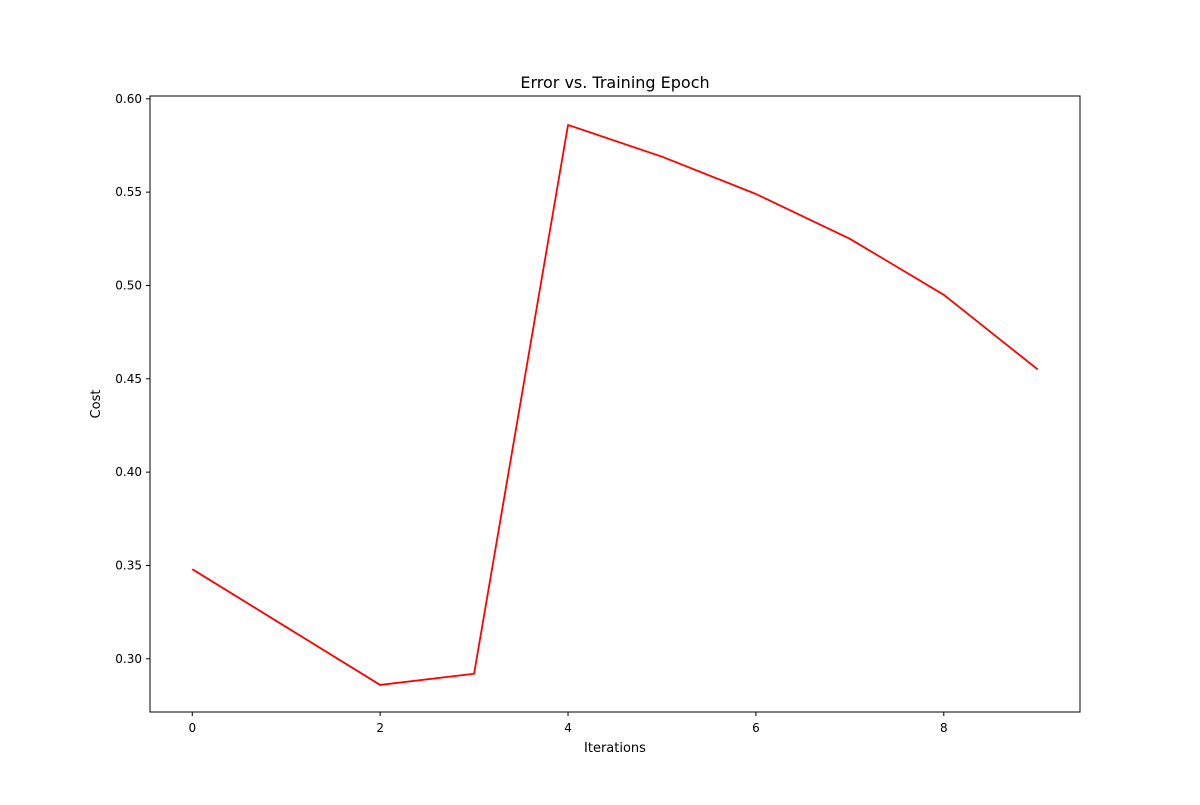 This screenshot has height=805, width=1200. Describe the element at coordinates (944, 728) in the screenshot. I see `x-tick-label: 8` at that location.